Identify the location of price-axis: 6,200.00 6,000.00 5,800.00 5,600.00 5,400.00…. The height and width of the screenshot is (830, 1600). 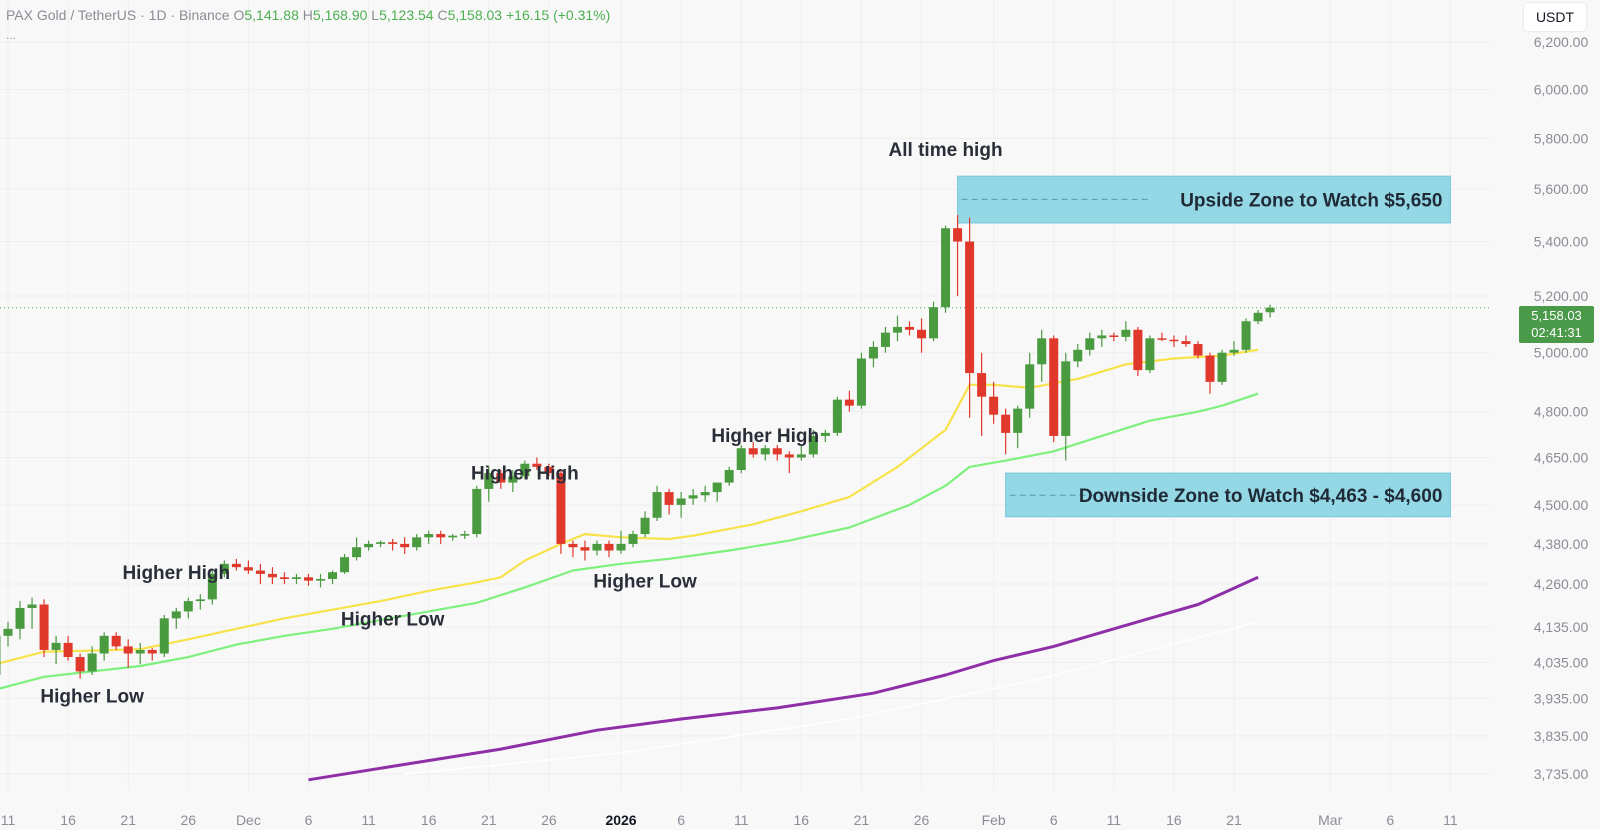
(1561, 408).